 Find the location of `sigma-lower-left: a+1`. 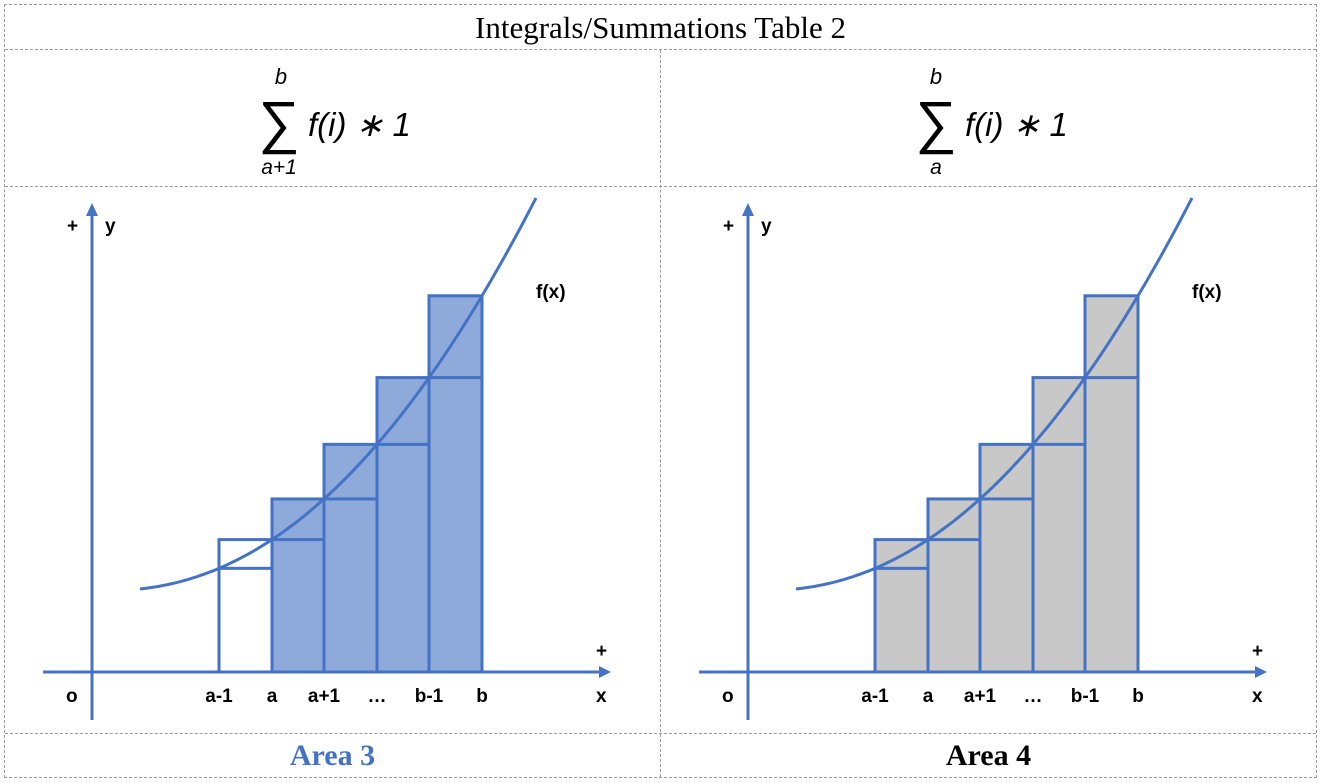

sigma-lower-left: a+1 is located at coordinates (279, 167).